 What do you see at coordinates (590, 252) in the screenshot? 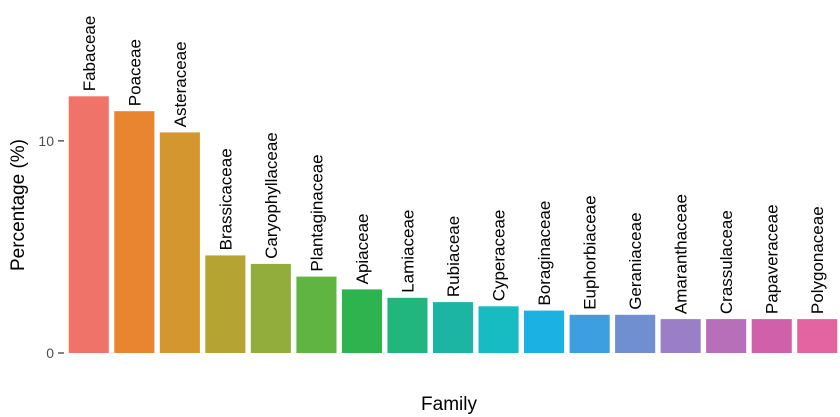
I see `bar-label-euphorbiaceae: Euphorbiaceae` at bounding box center [590, 252].